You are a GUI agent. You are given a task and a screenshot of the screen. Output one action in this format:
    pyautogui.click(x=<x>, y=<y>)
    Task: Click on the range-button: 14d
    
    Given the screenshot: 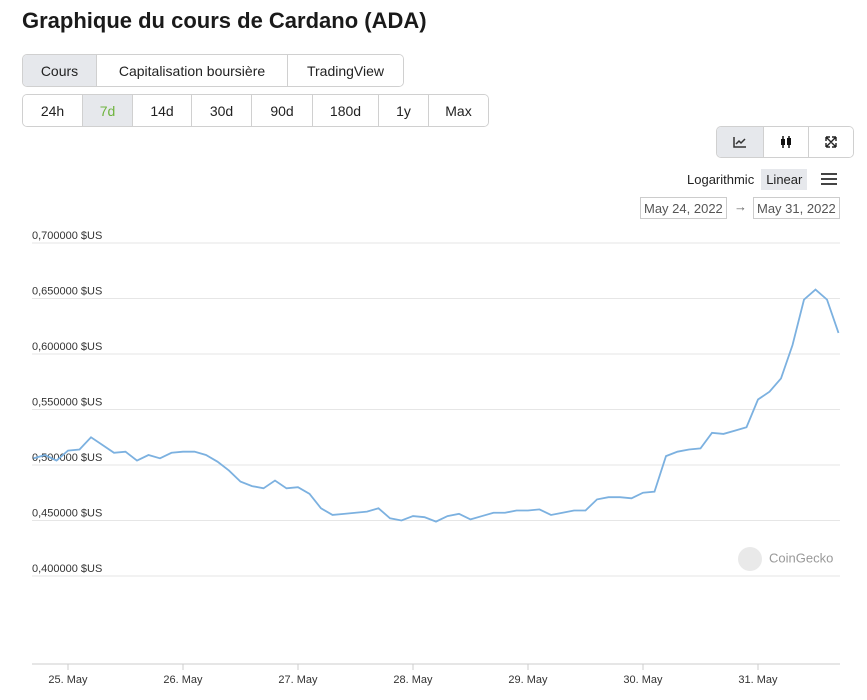 What is the action you would take?
    pyautogui.click(x=162, y=110)
    